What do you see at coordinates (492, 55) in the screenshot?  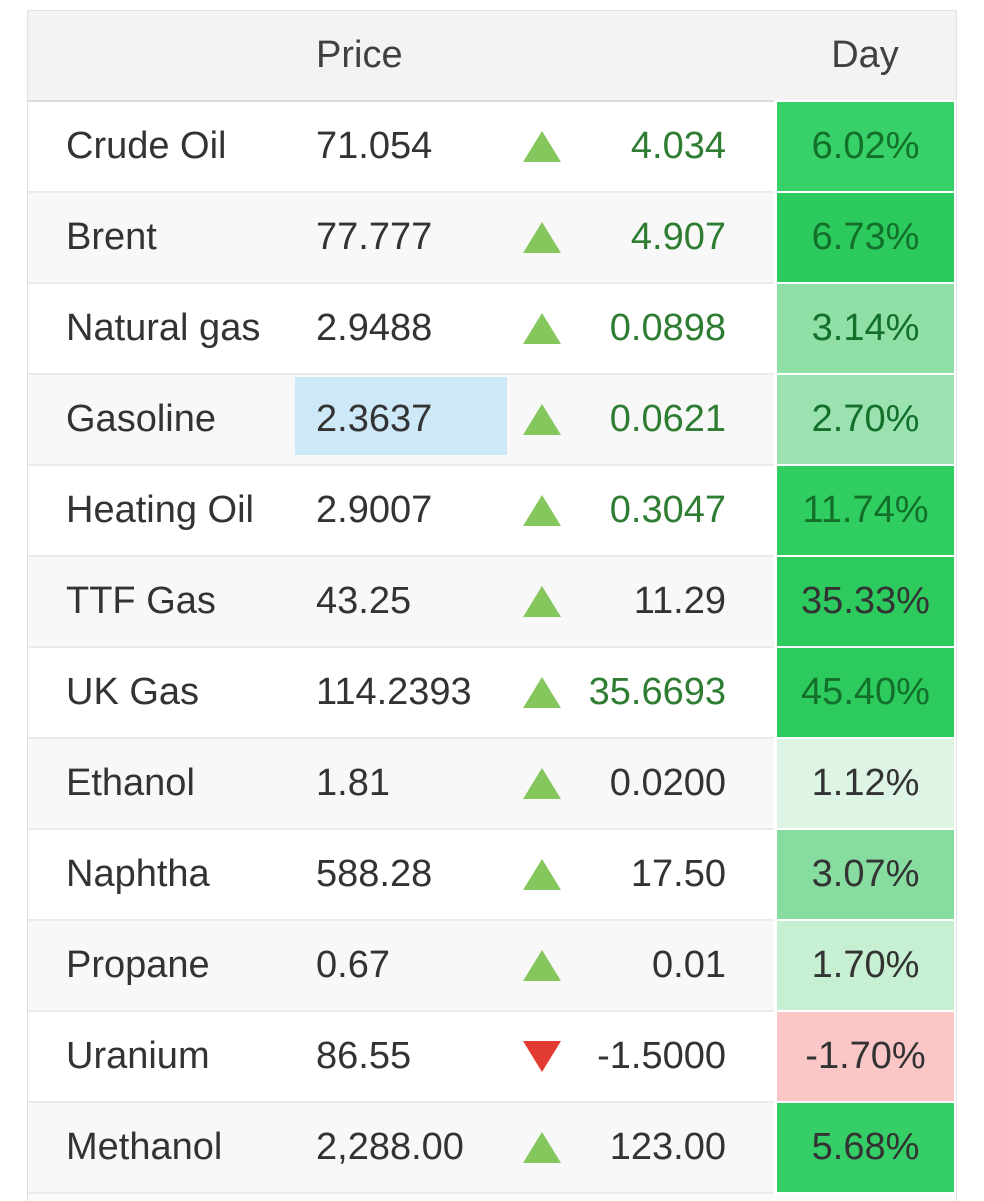 I see `table-header-row: Price Day` at bounding box center [492, 55].